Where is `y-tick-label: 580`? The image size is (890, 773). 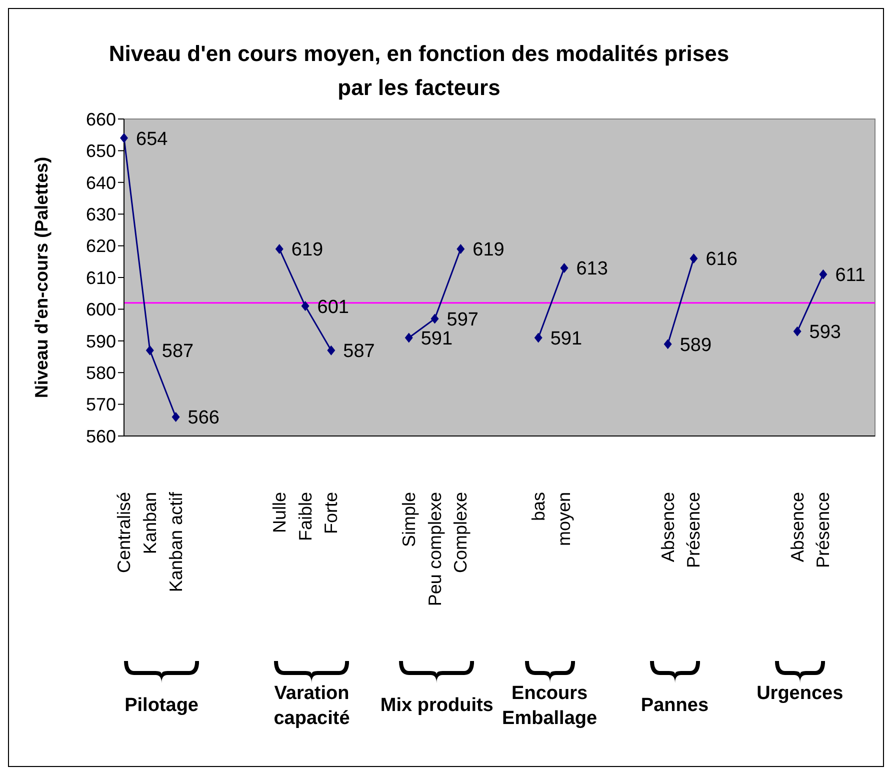 y-tick-label: 580 is located at coordinates (101, 372).